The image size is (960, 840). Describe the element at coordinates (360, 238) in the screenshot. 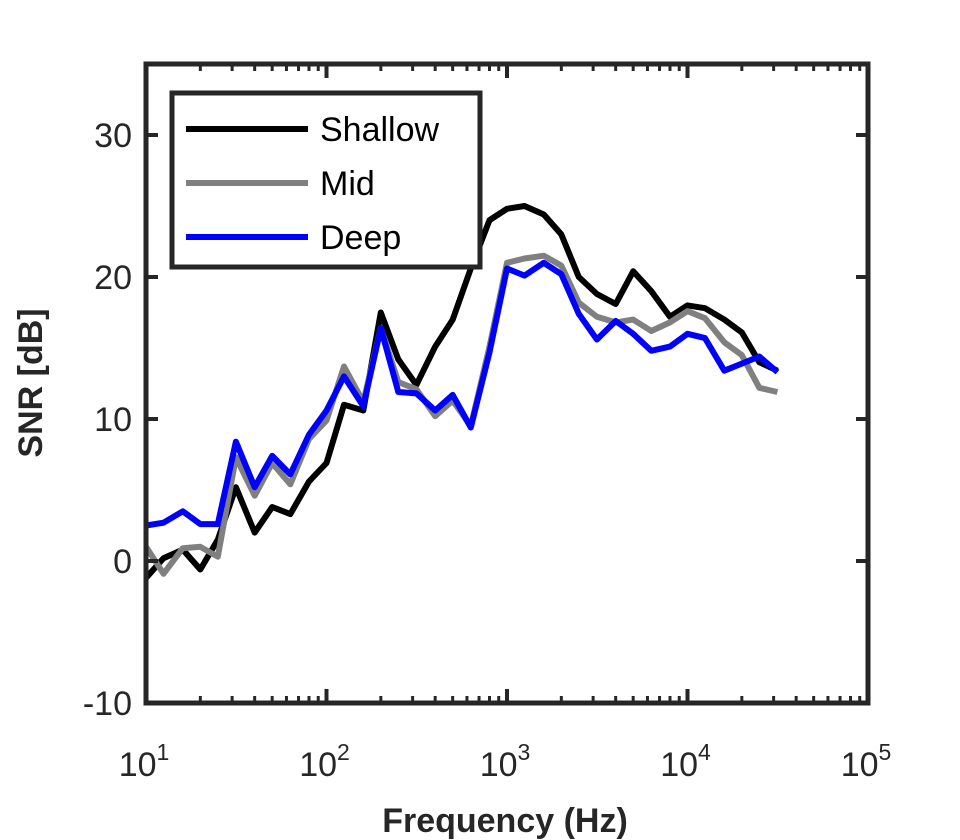

I see `legend-label: Deep` at that location.